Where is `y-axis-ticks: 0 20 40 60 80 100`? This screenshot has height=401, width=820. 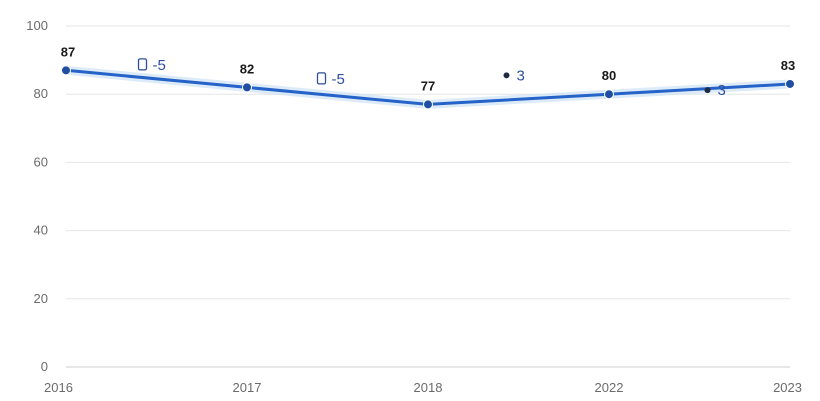
y-axis-ticks: 0 20 40 60 80 100 is located at coordinates (37, 196).